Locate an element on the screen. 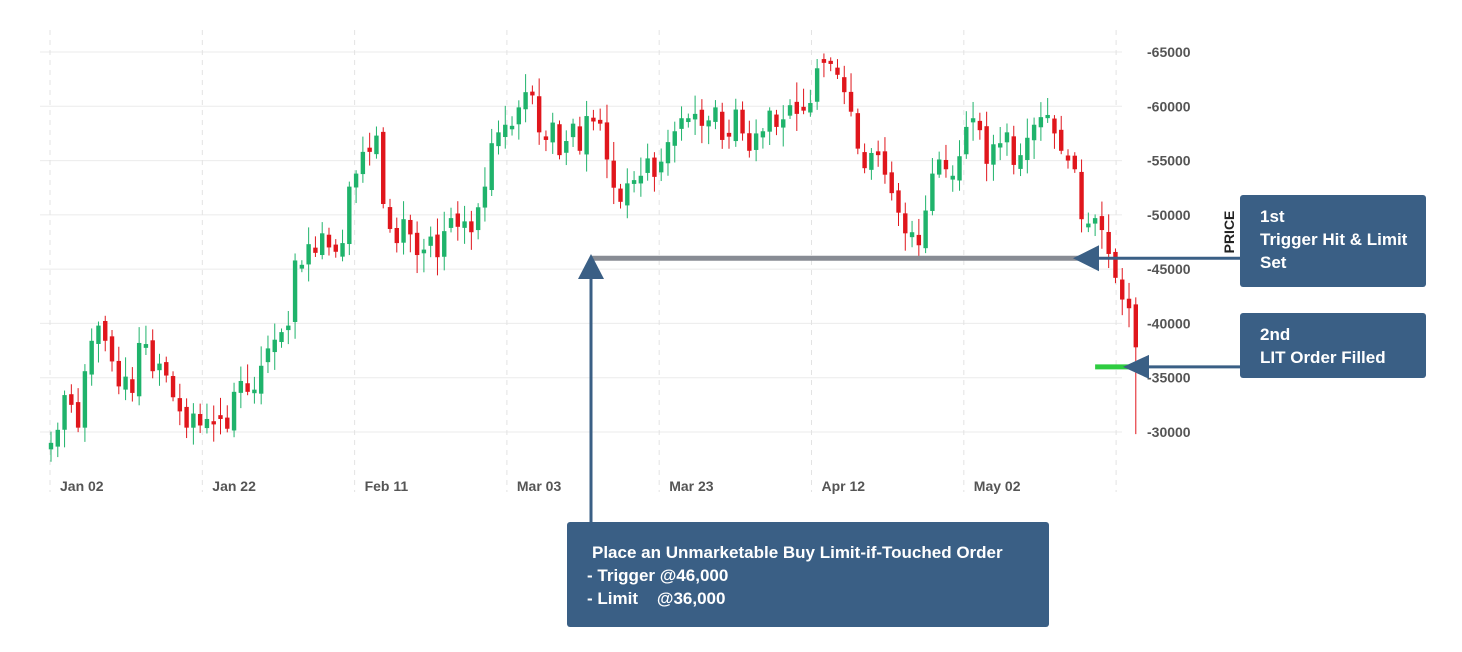 Image resolution: width=1462 pixels, height=652 pixels. y-tick-label: -40000 is located at coordinates (1169, 323).